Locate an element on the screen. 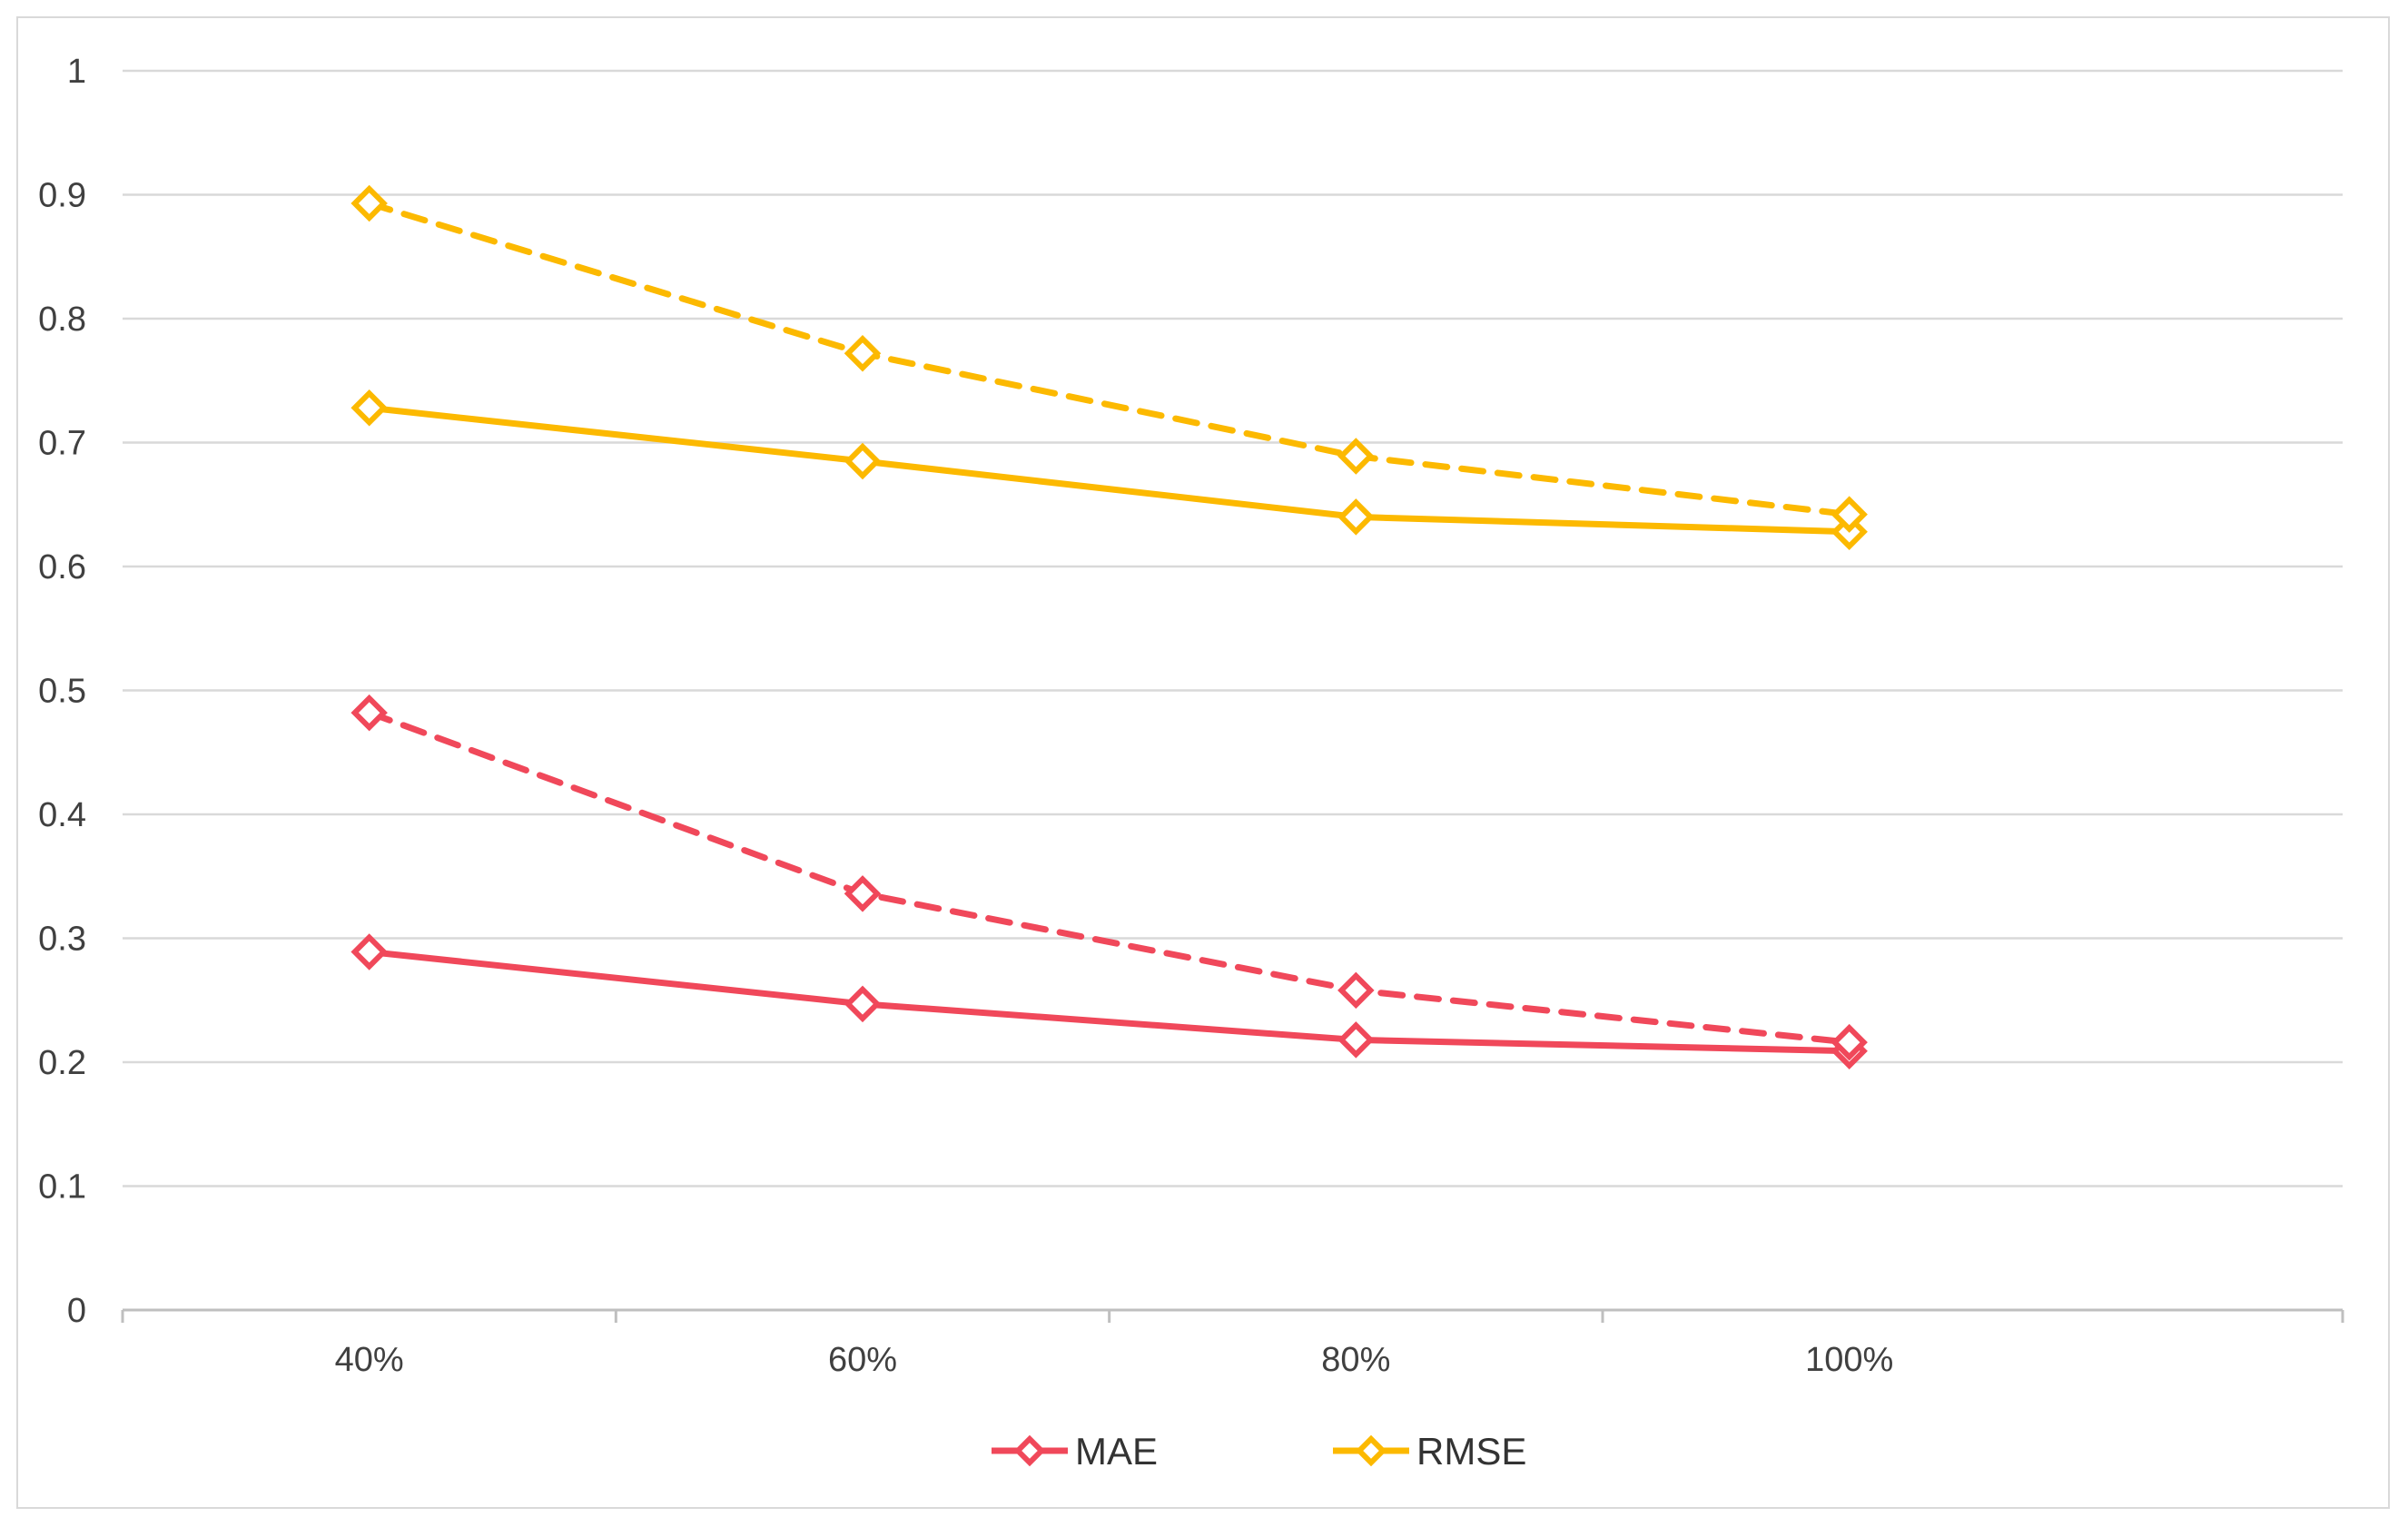 The image size is (2408, 1527). y-axis-tick-labels: 0 0.1 0.2 0.3 0.4 0.5 0.6 0.7 0.8 0.9 1 is located at coordinates (62, 692).